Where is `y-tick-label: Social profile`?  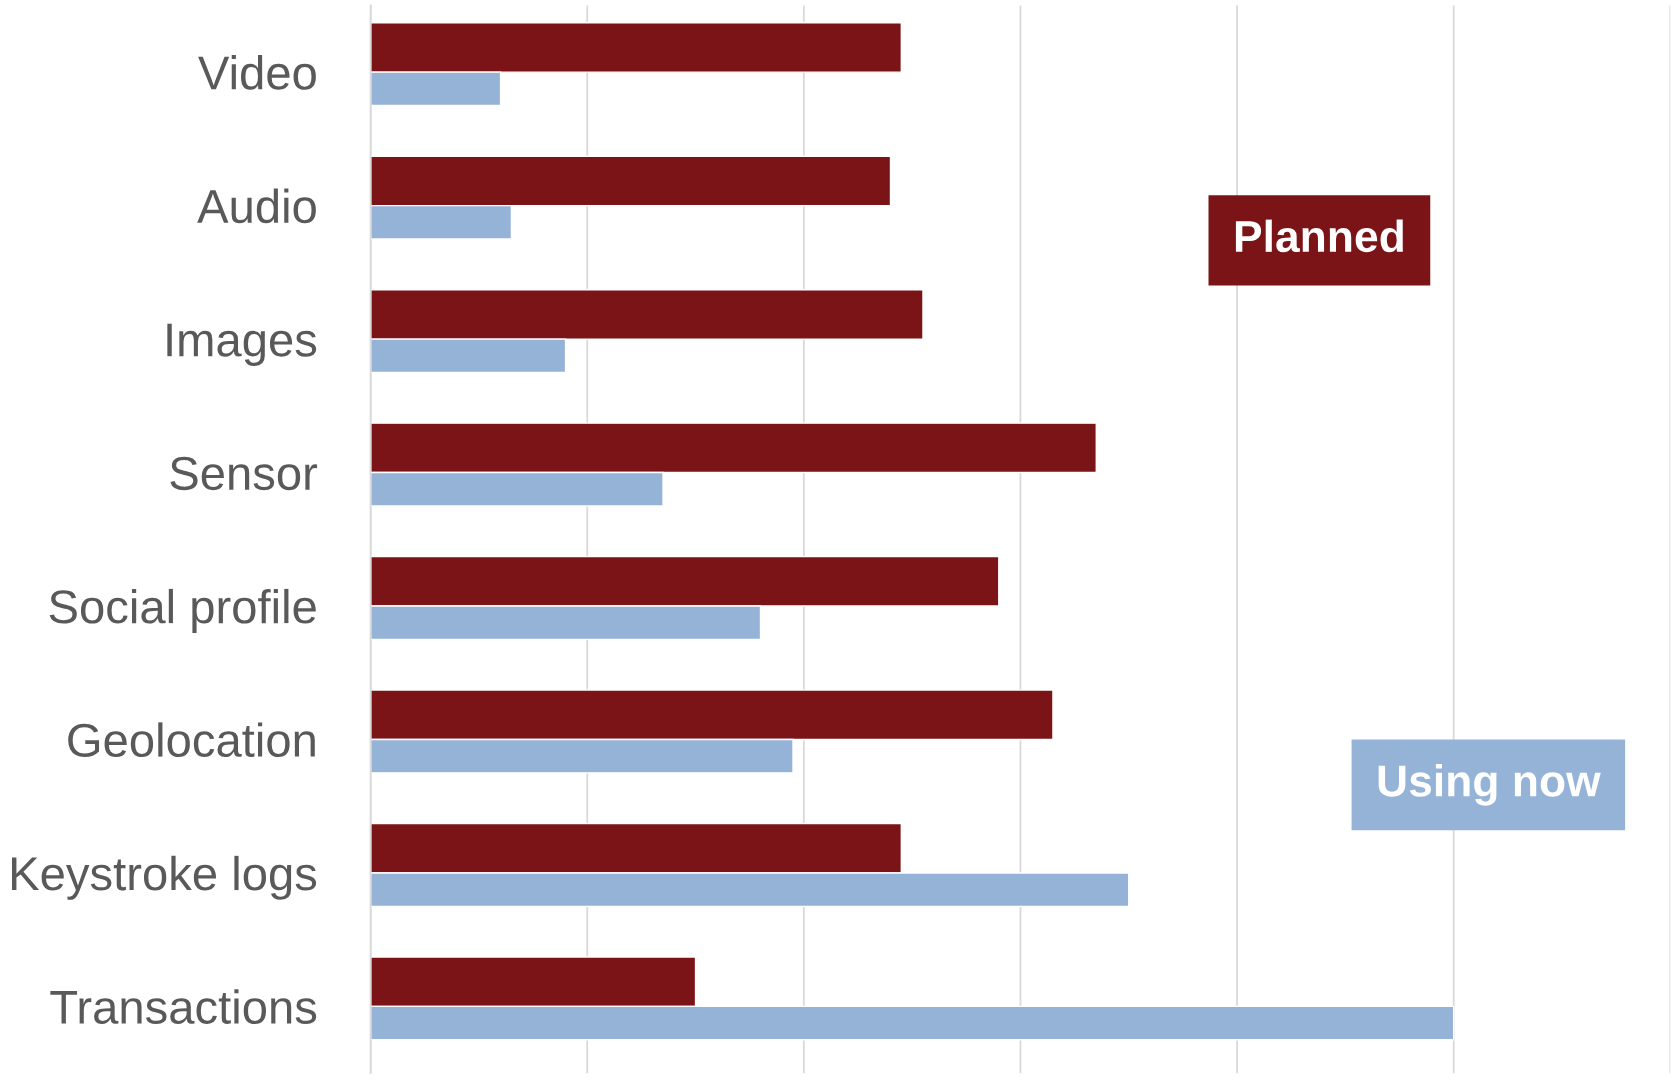 y-tick-label: Social profile is located at coordinates (182, 610).